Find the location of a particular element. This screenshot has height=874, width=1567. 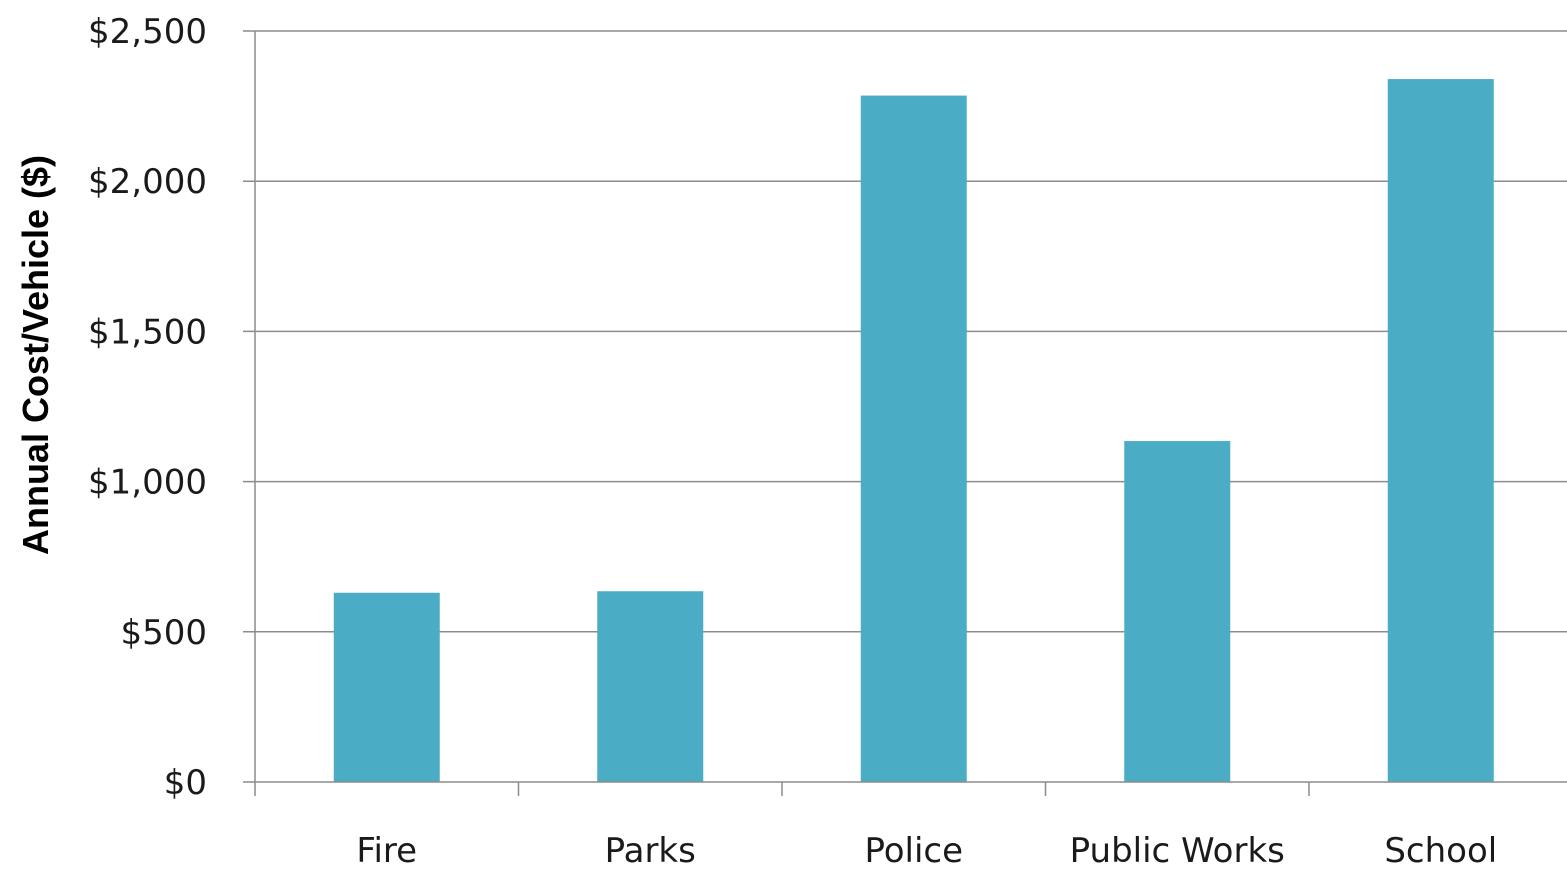

x-tick-label: School is located at coordinates (1440, 850).